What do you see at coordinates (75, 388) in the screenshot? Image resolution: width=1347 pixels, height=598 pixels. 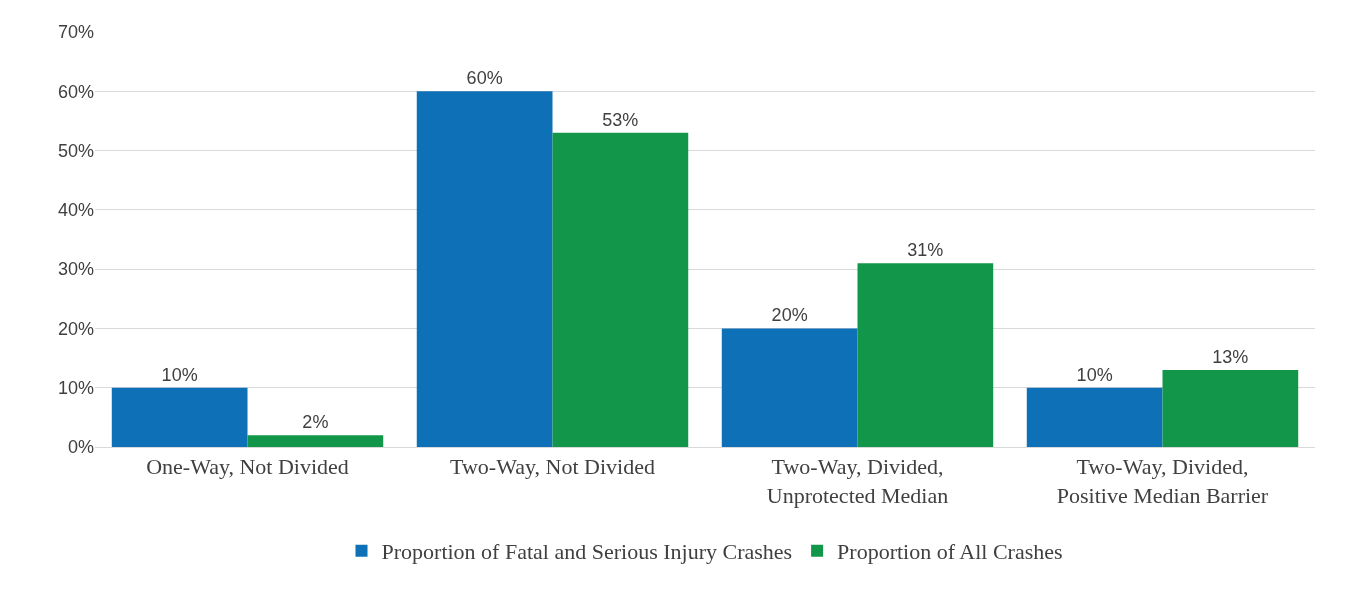 I see `y-tick-label: 10%` at bounding box center [75, 388].